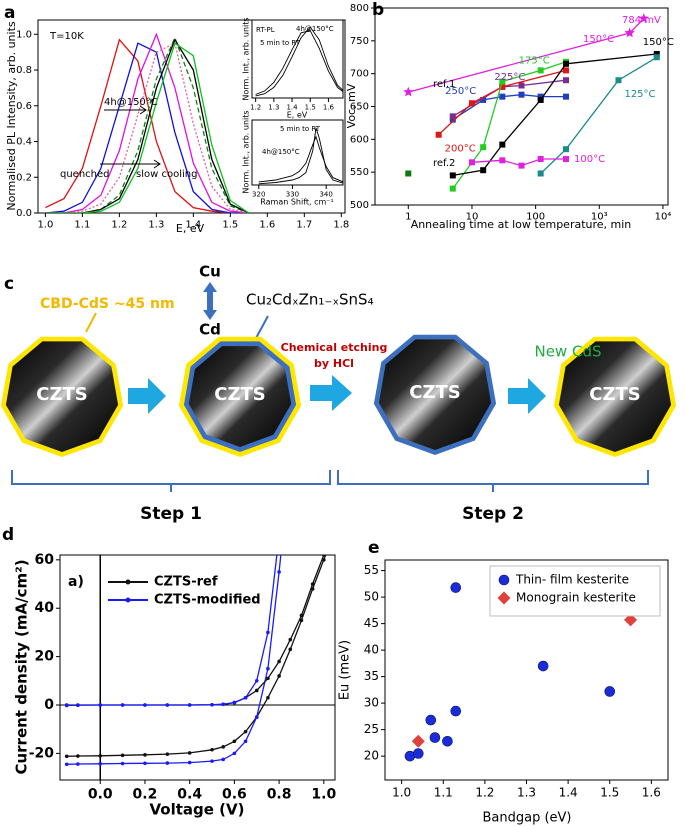  I want to click on x-tick-label: 10³, so click(599, 217).